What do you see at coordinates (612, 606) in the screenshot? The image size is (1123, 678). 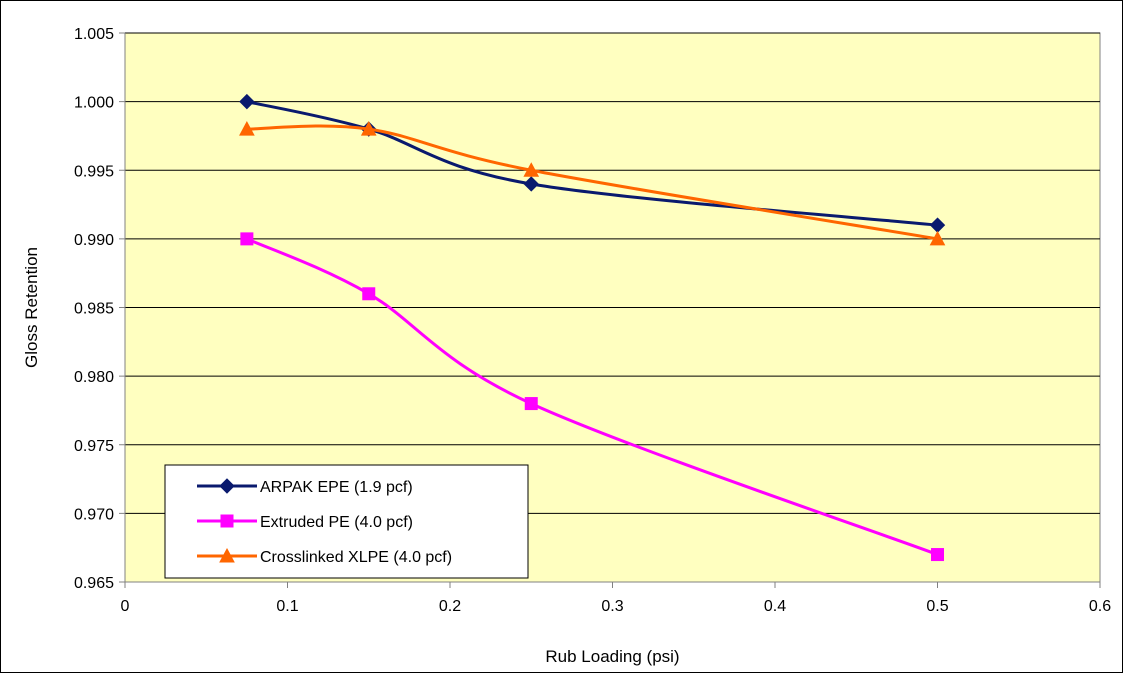 I see `x-tick-label: 0.3` at bounding box center [612, 606].